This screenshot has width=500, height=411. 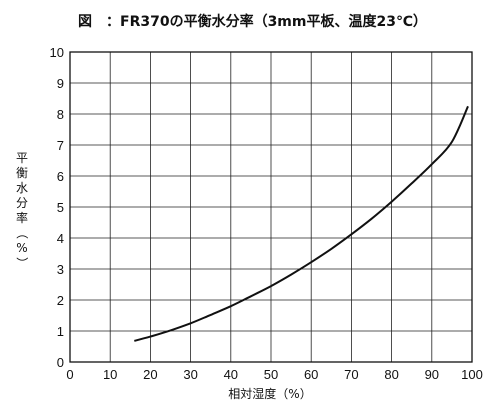 What do you see at coordinates (22, 233) in the screenshot?
I see `y-axis-label-char: （` at bounding box center [22, 233].